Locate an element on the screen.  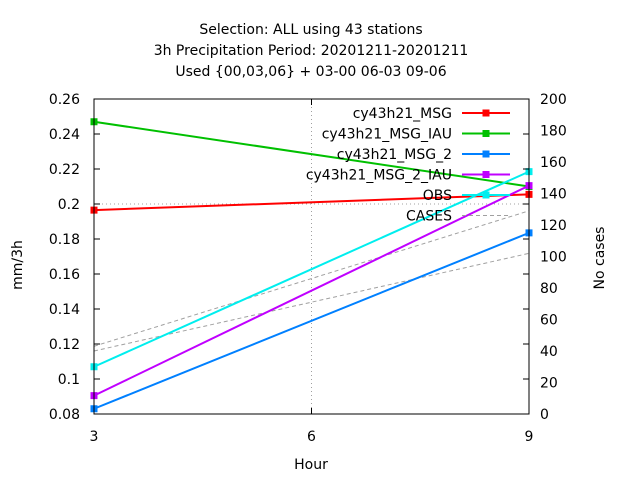
y-tick-label: 0.14 is located at coordinates (64, 310).